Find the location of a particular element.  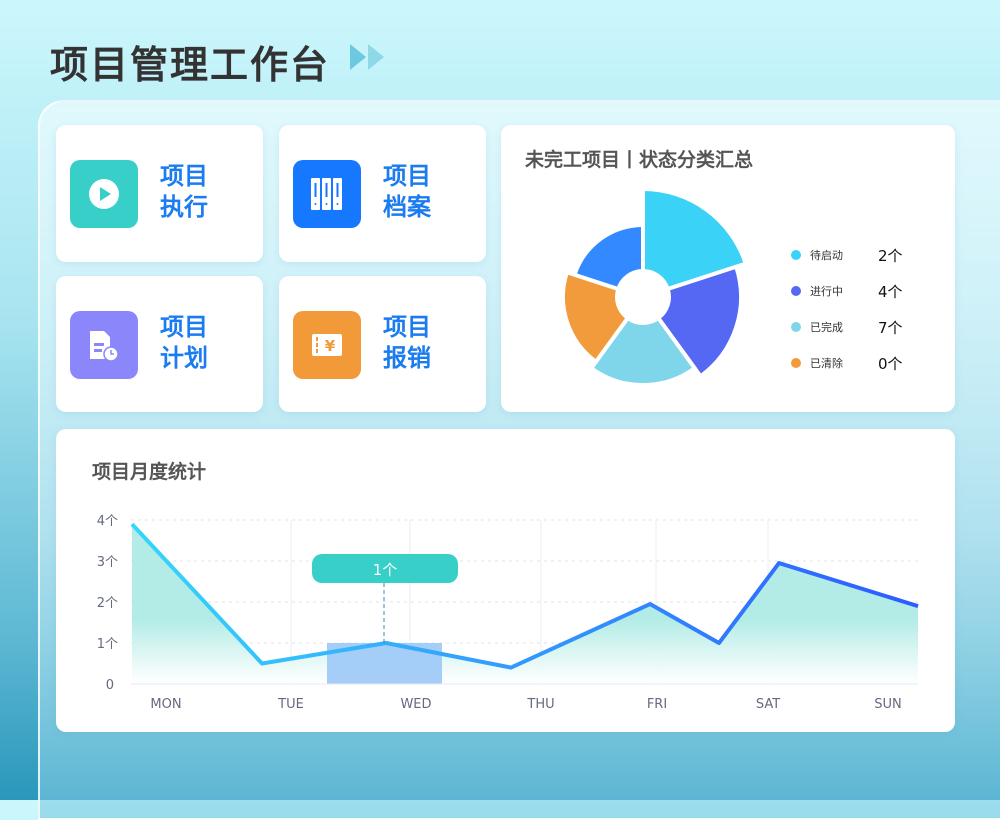

play-icon is located at coordinates (104, 194).